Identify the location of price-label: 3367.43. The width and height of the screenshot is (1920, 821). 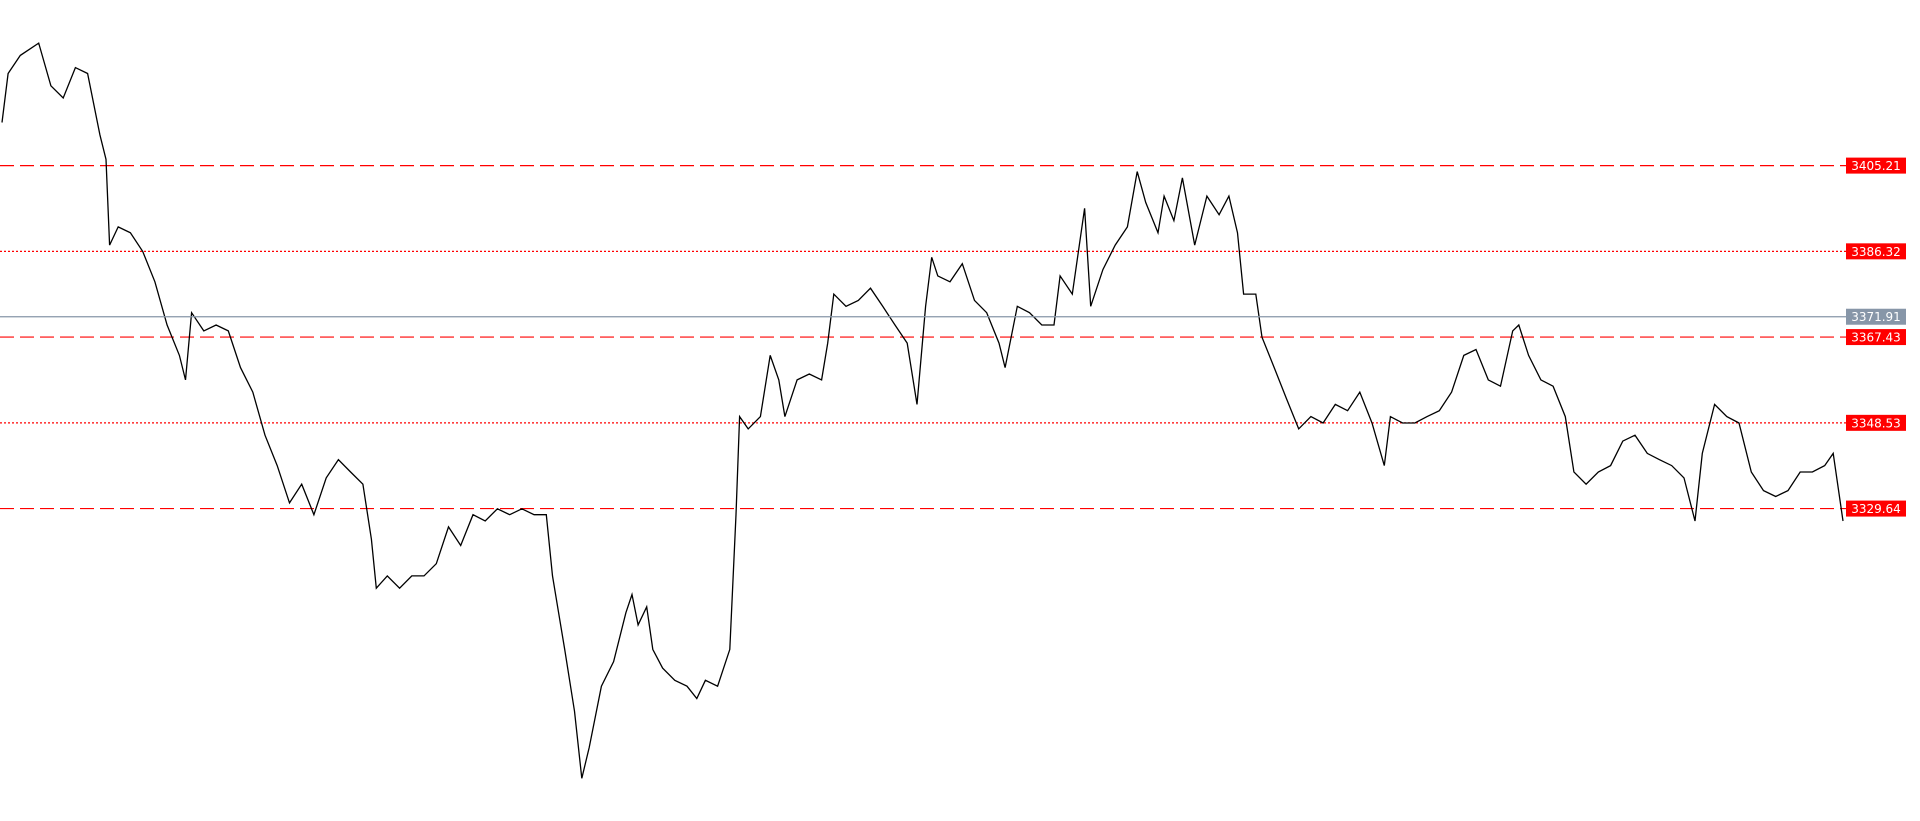
(1876, 338).